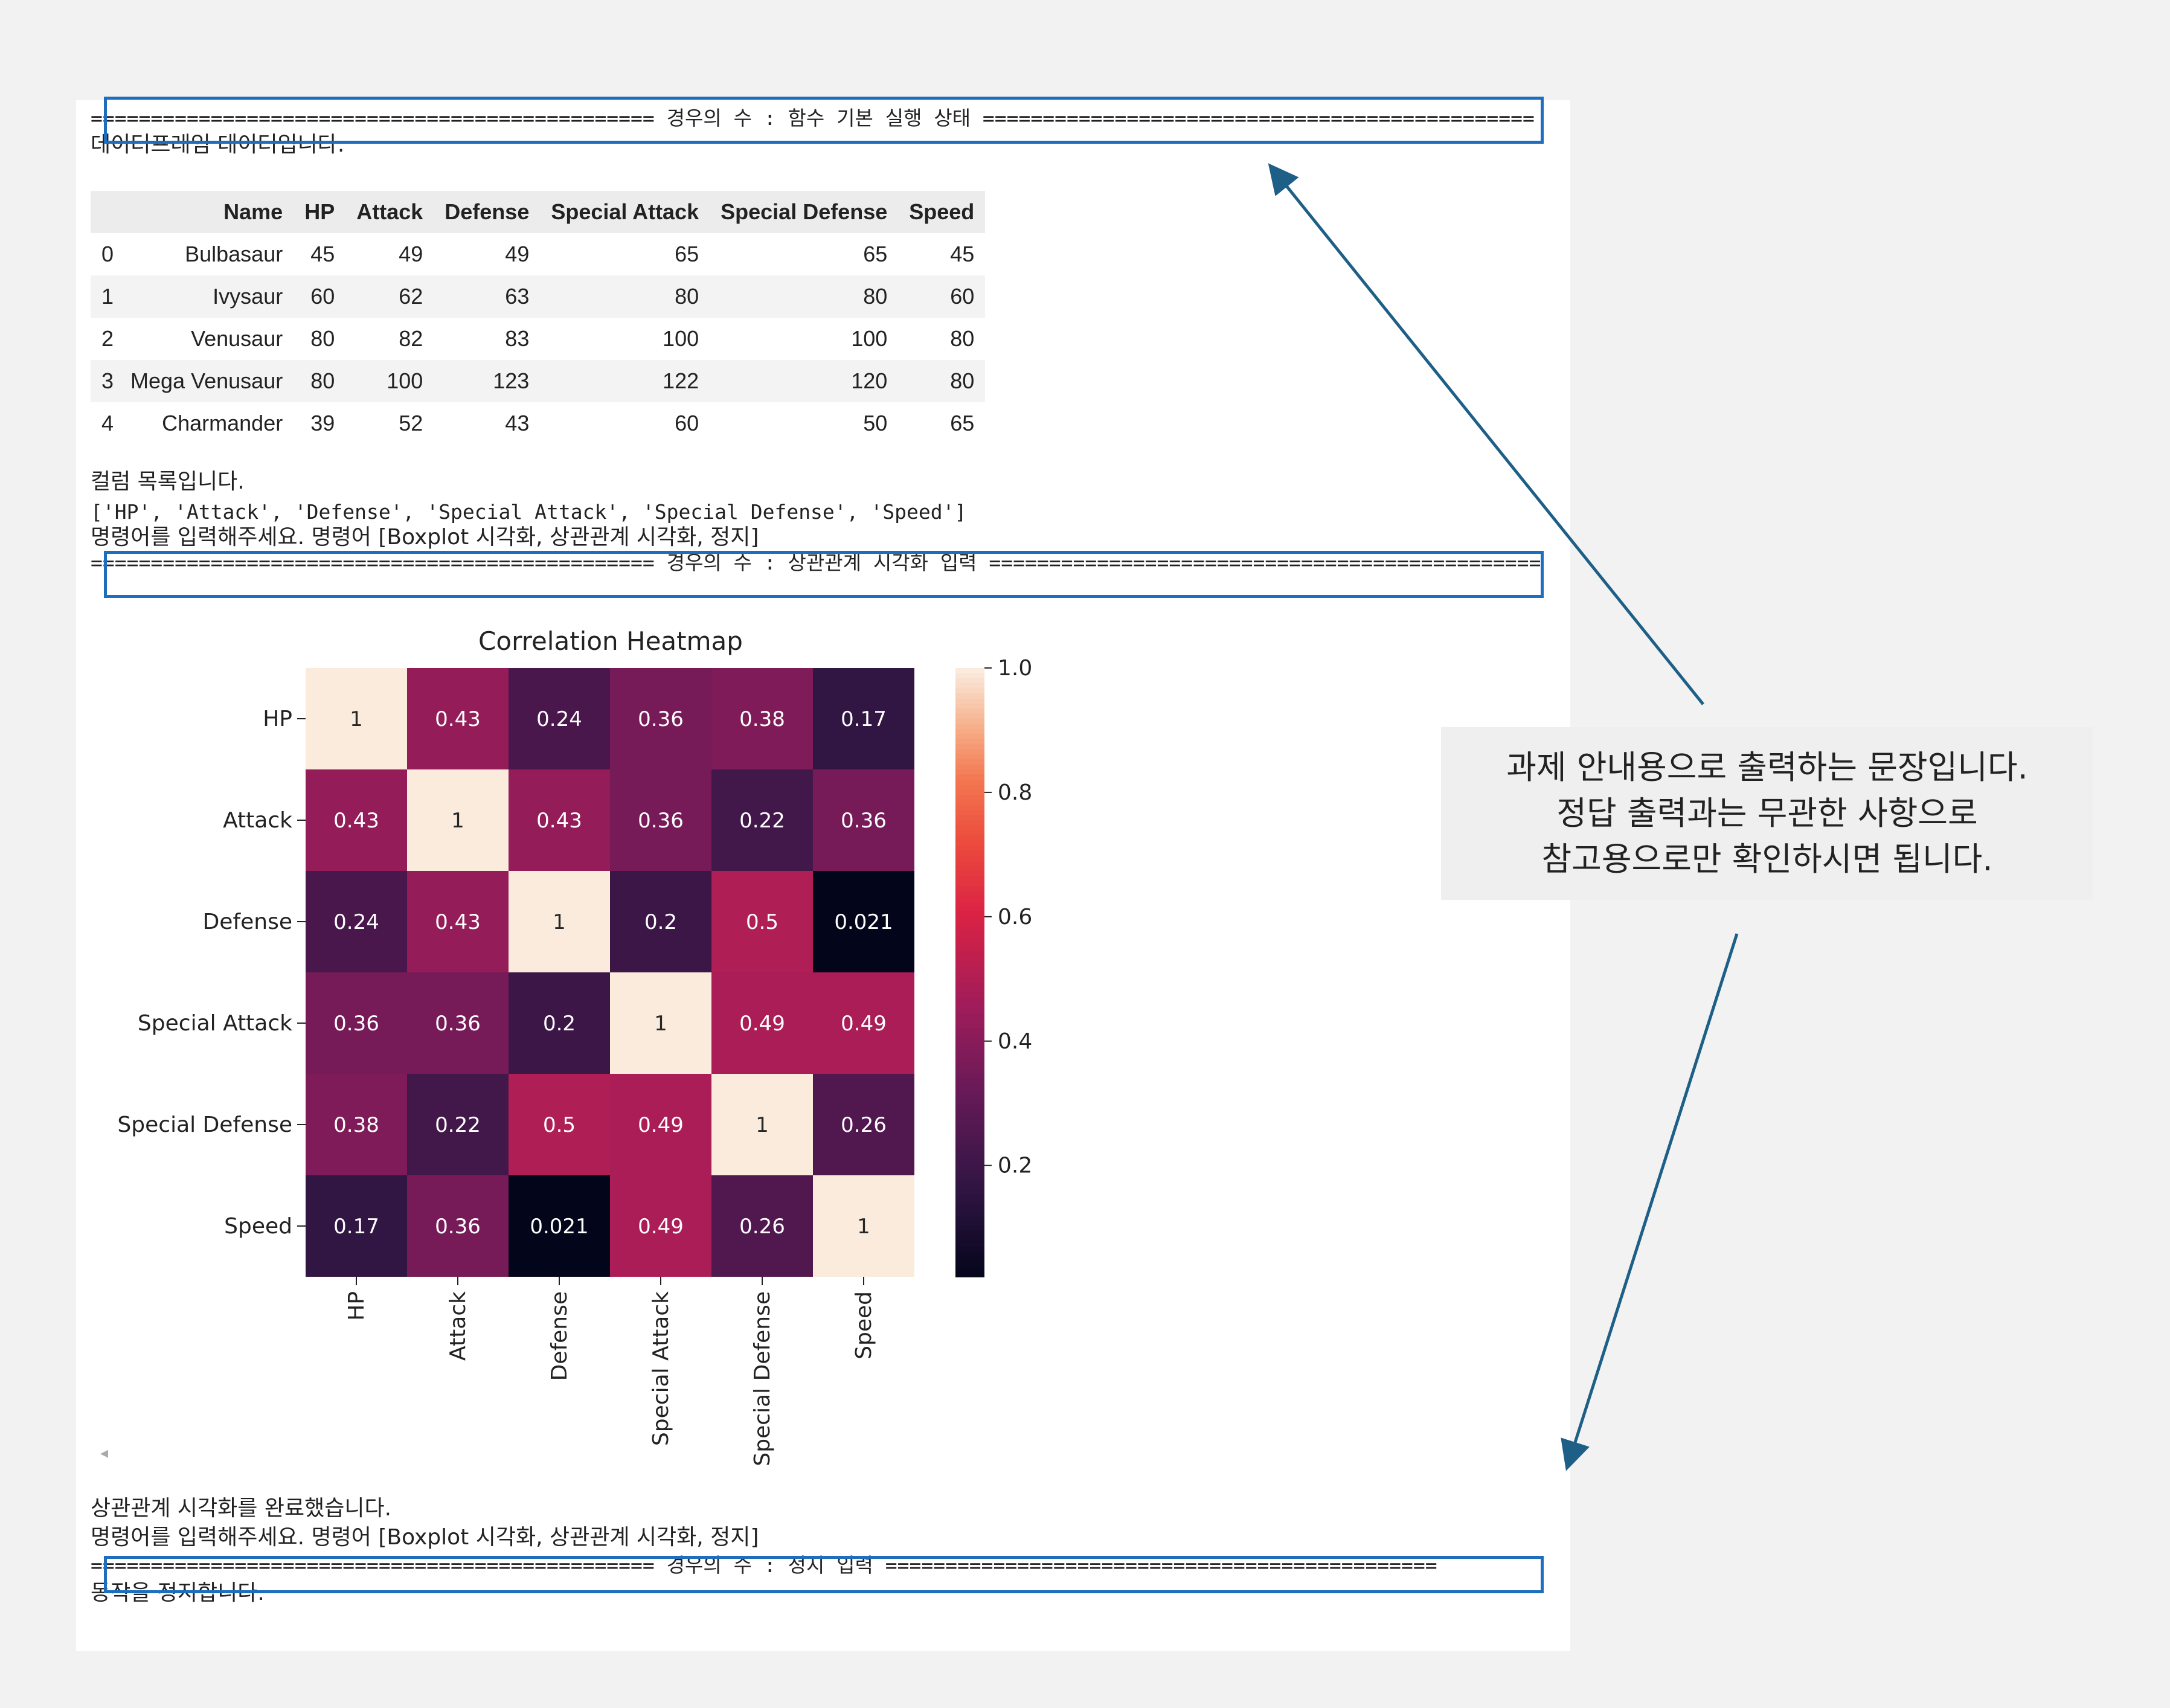 The height and width of the screenshot is (1708, 2170). I want to click on table-cell: 65, so click(804, 254).